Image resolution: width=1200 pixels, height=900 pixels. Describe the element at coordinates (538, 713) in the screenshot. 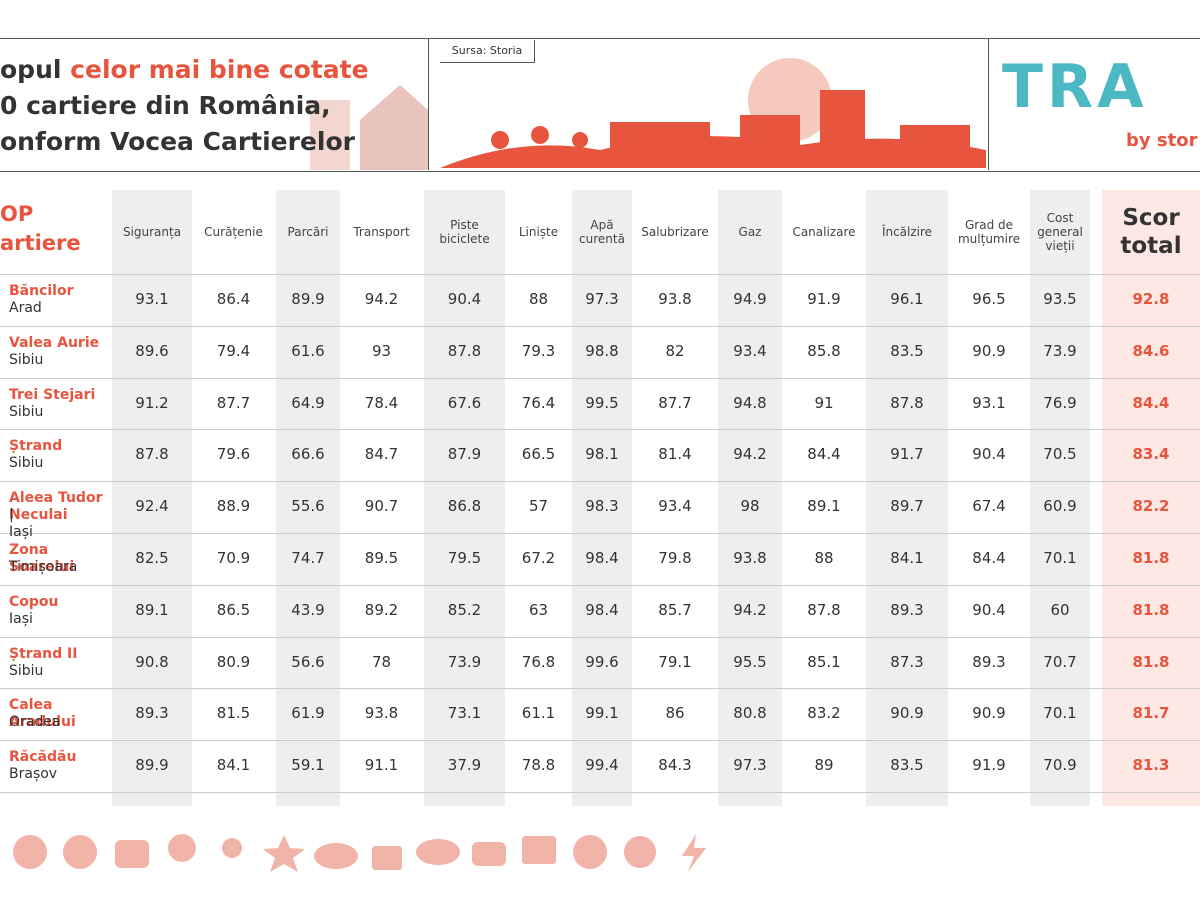

I see `cell-value: 61.1` at that location.